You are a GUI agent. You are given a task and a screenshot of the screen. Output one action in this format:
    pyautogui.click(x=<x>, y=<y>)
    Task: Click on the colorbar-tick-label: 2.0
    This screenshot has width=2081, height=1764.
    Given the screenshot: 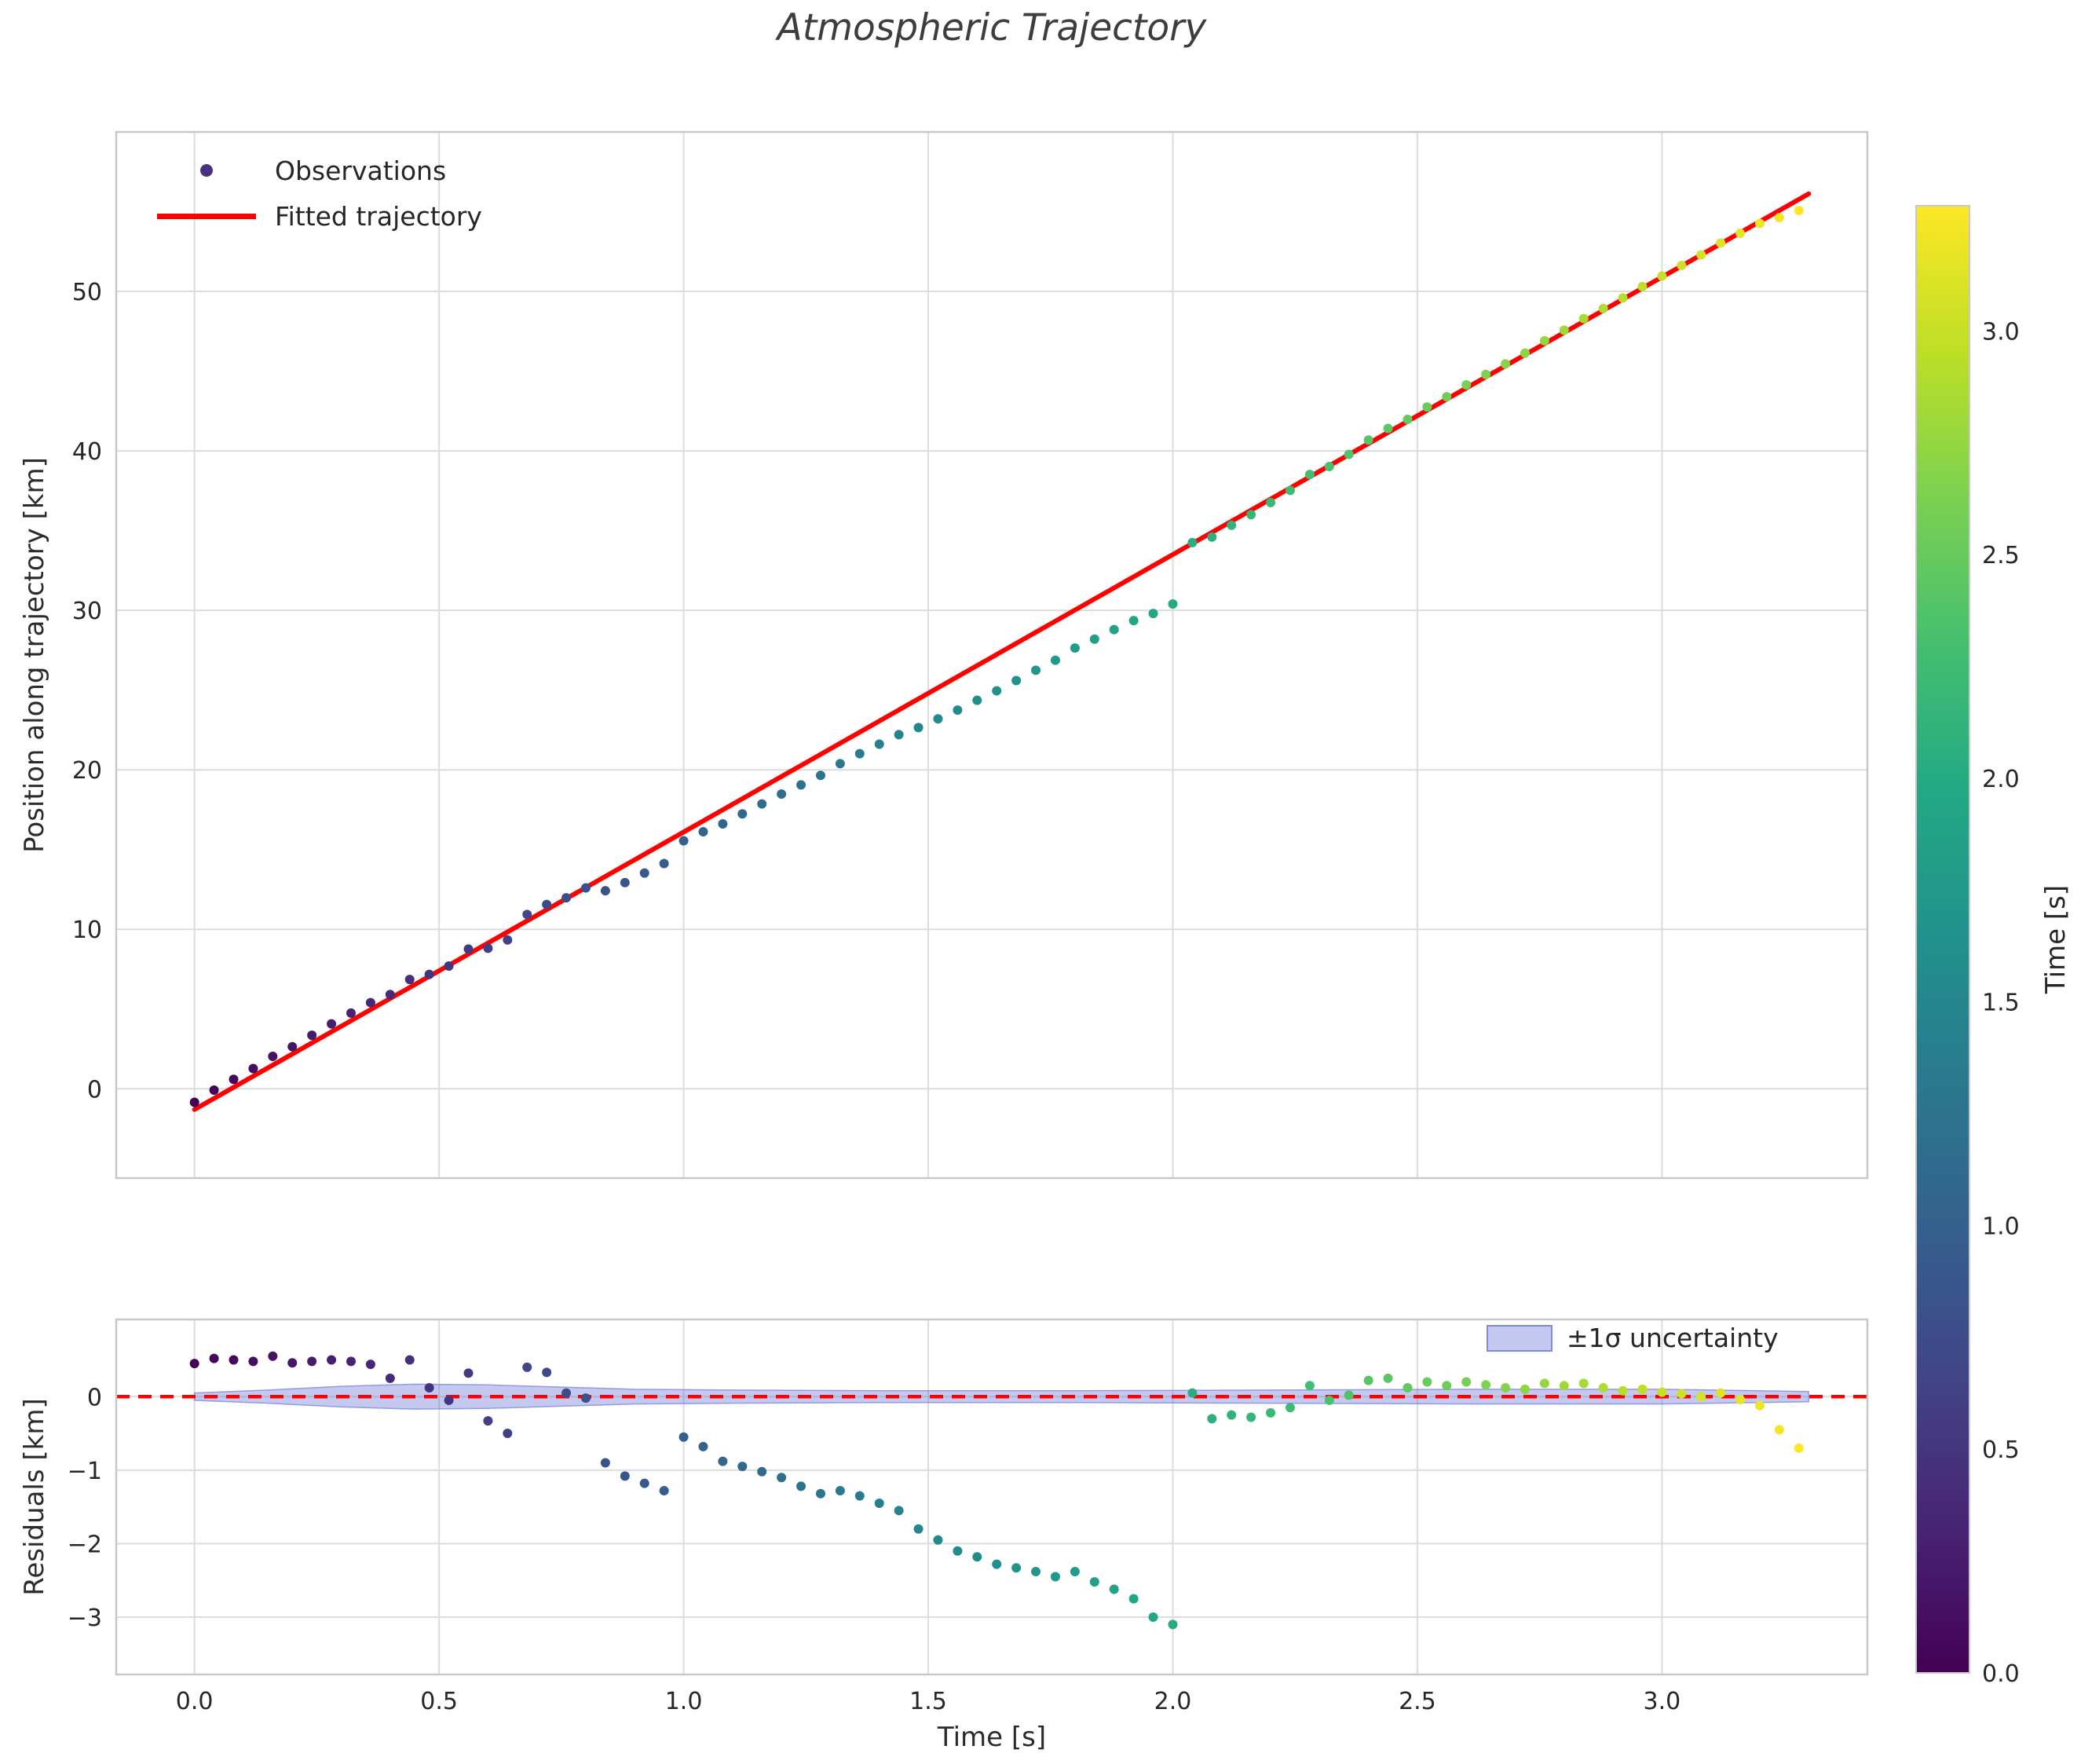 What is the action you would take?
    pyautogui.click(x=2001, y=780)
    